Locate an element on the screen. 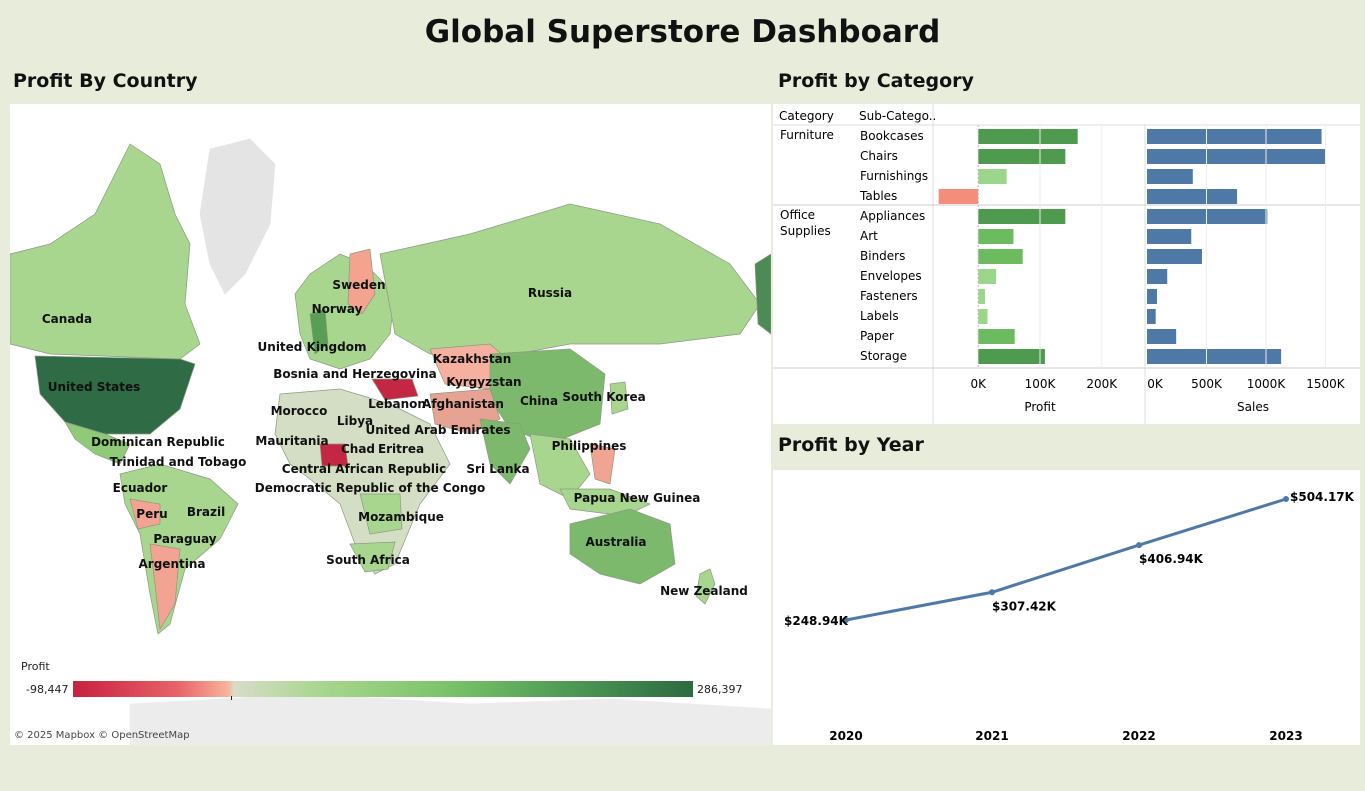 Image resolution: width=1365 pixels, height=791 pixels. country-label-china: China is located at coordinates (539, 401).